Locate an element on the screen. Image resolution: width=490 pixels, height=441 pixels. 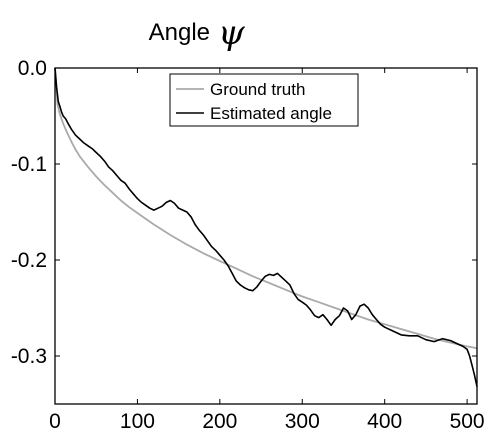
y-tick-label: -0.2 is located at coordinates (29, 260).